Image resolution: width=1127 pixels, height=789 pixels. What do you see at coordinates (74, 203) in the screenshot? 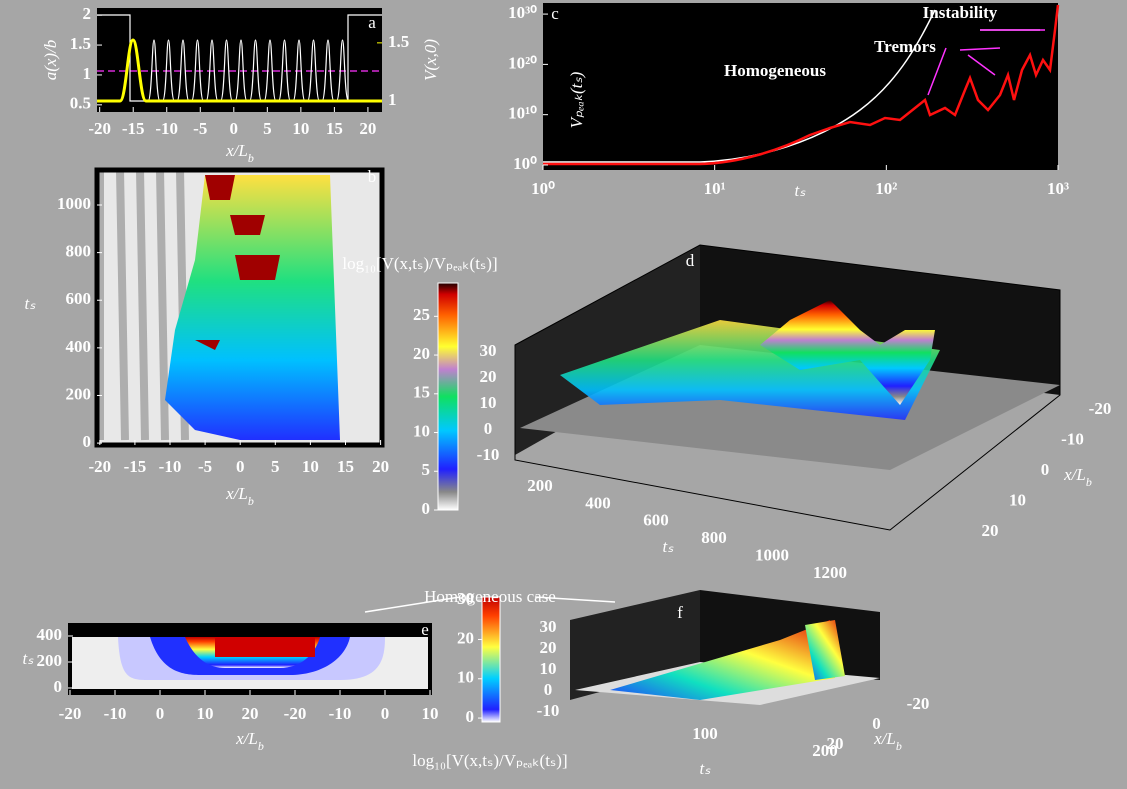
I see `y-tick-label: 1000` at bounding box center [74, 203].